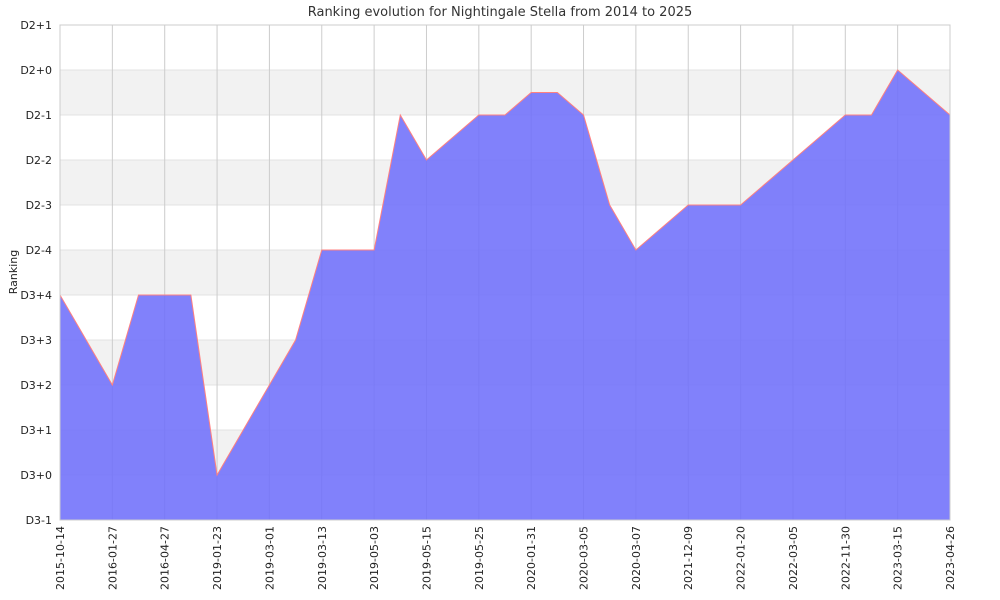 The height and width of the screenshot is (600, 1000). Describe the element at coordinates (36, 475) in the screenshot. I see `y-tick-label: D3+0` at that location.